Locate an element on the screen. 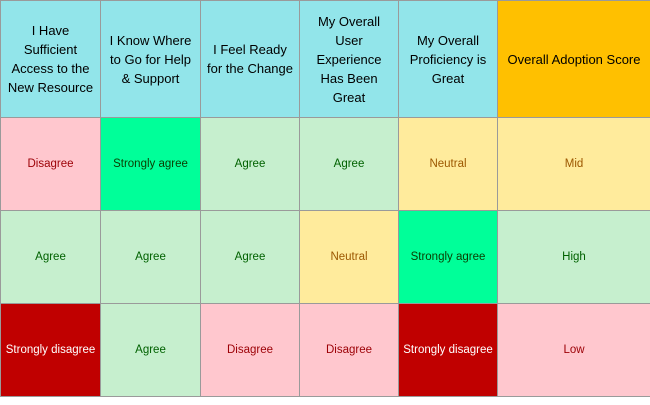  header-adoption-score: Overall Adoption Score is located at coordinates (573, 59).